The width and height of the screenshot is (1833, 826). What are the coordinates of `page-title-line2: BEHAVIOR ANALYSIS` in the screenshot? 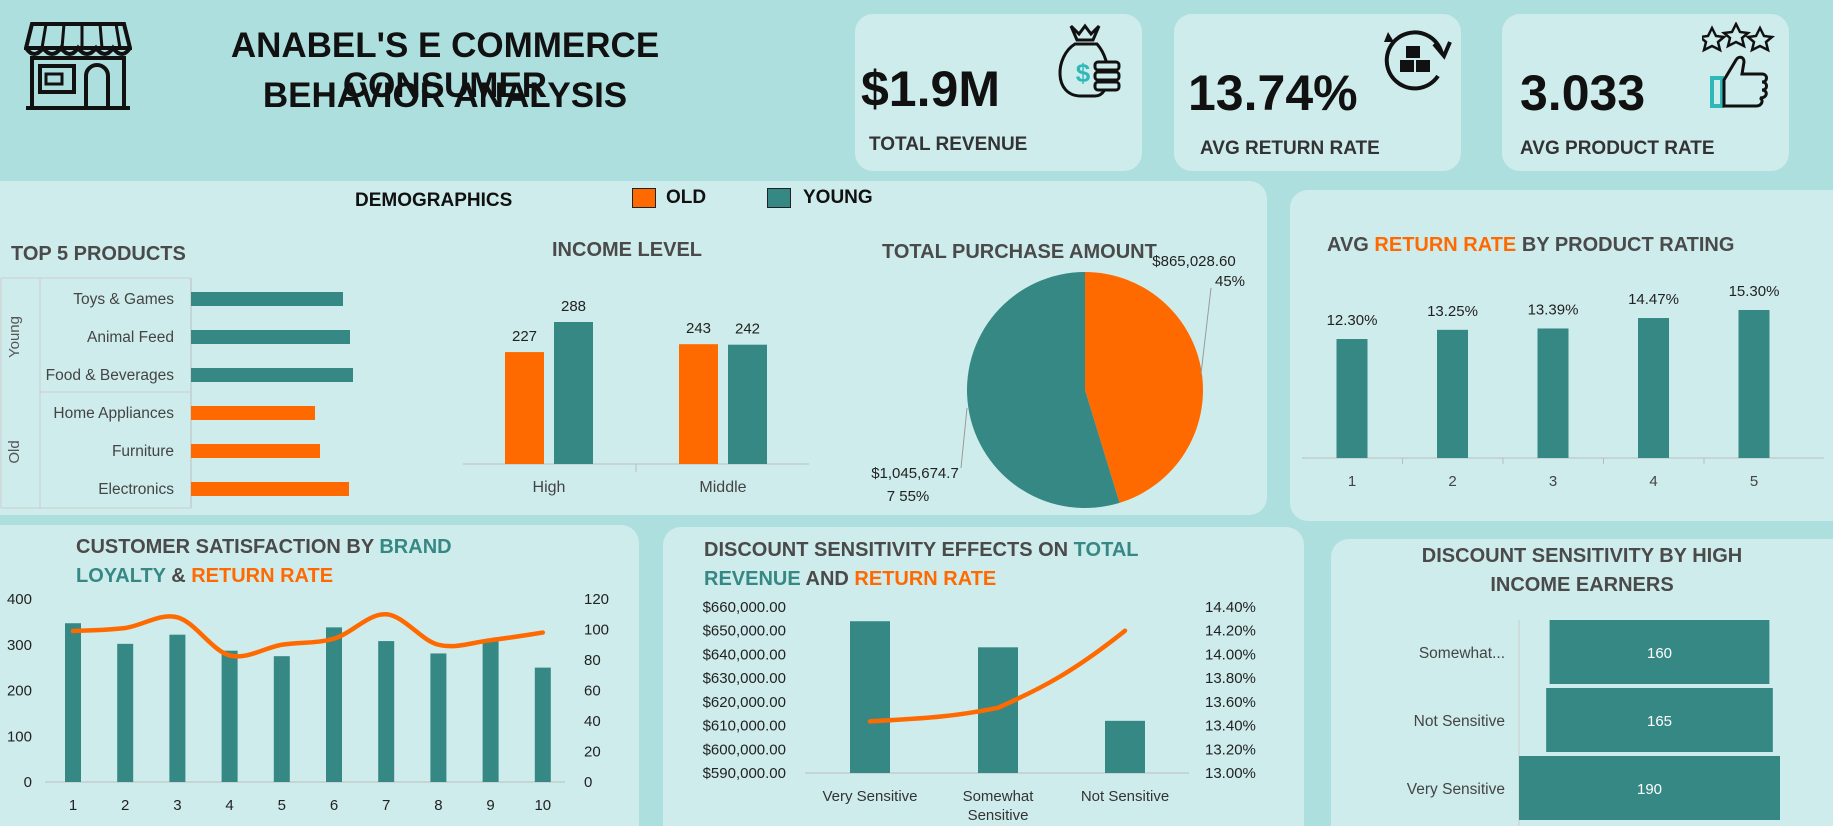 It's located at (445, 95).